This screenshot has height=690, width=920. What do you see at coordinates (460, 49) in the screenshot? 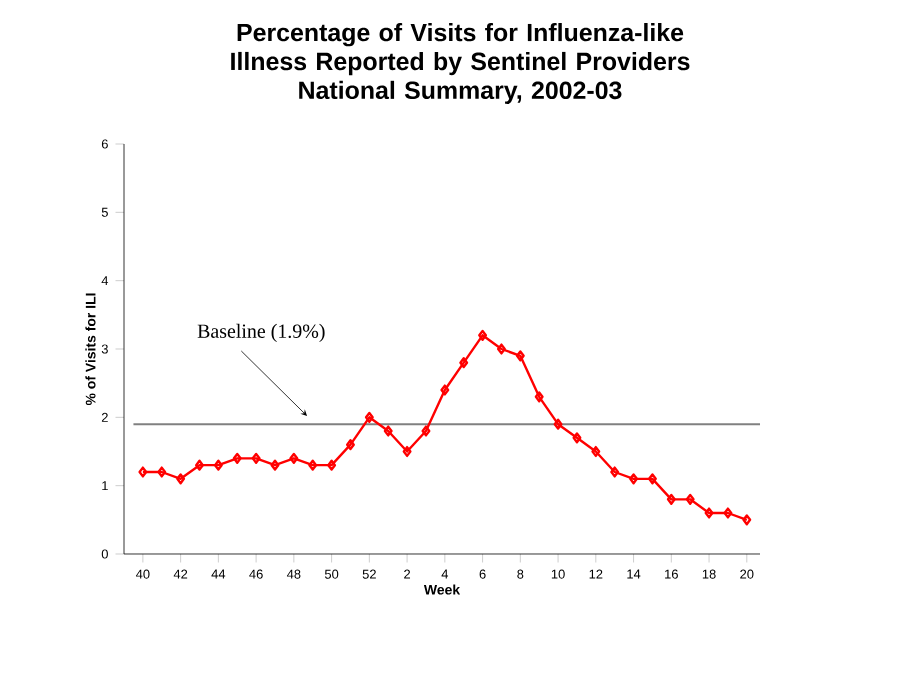
I see `chart-title: Percentage of Visits for Influenza-like Illness Reported by Sentinel Providers` at bounding box center [460, 49].